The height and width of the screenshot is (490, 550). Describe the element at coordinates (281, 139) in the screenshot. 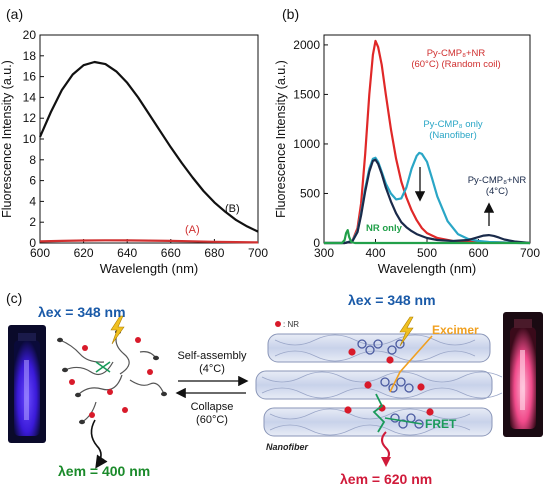

I see `chart-1-y-axis-label: Fluorescence Intensity (a.u.)` at that location.